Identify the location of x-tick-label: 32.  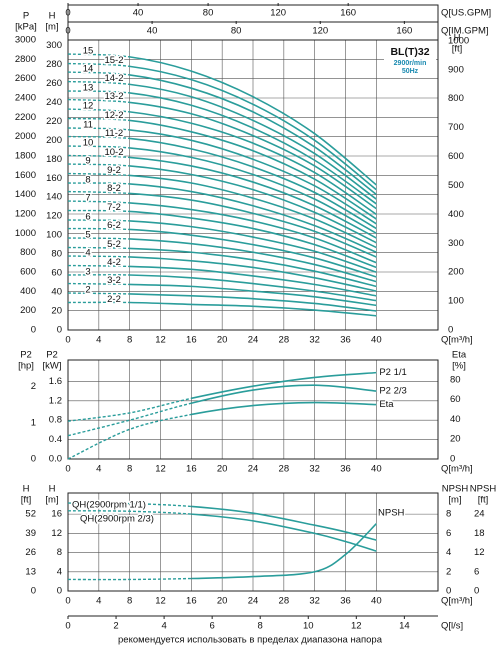
(314, 340).